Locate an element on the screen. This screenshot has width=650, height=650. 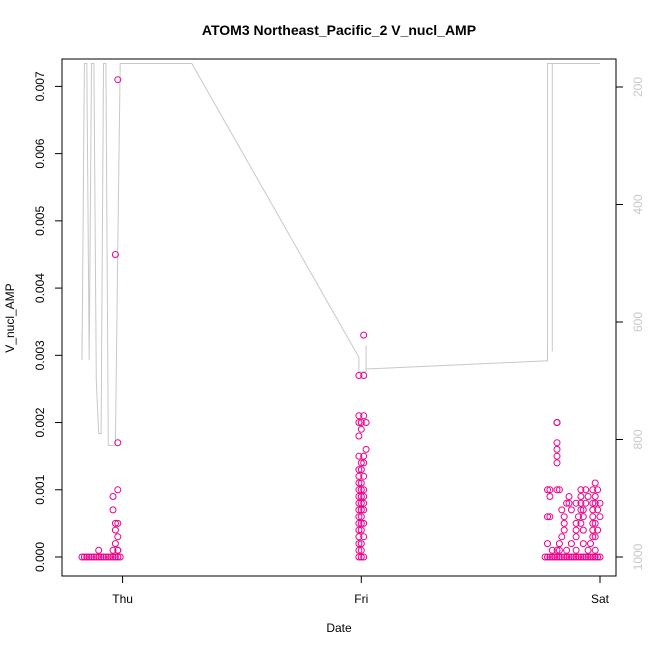
y-tick-label: 0.000 is located at coordinates (40, 557).